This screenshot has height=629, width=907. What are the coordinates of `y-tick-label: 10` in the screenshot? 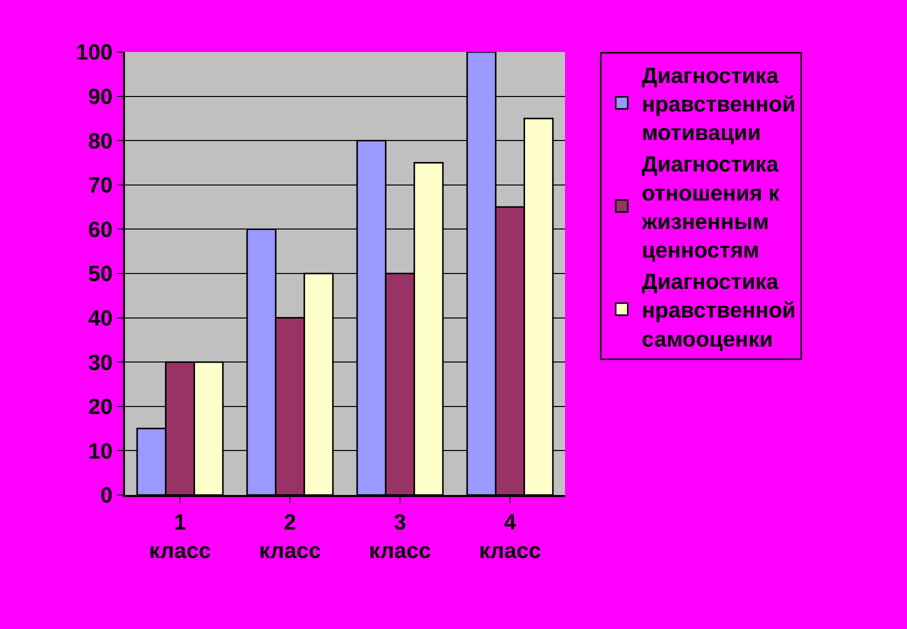 It's located at (100, 451).